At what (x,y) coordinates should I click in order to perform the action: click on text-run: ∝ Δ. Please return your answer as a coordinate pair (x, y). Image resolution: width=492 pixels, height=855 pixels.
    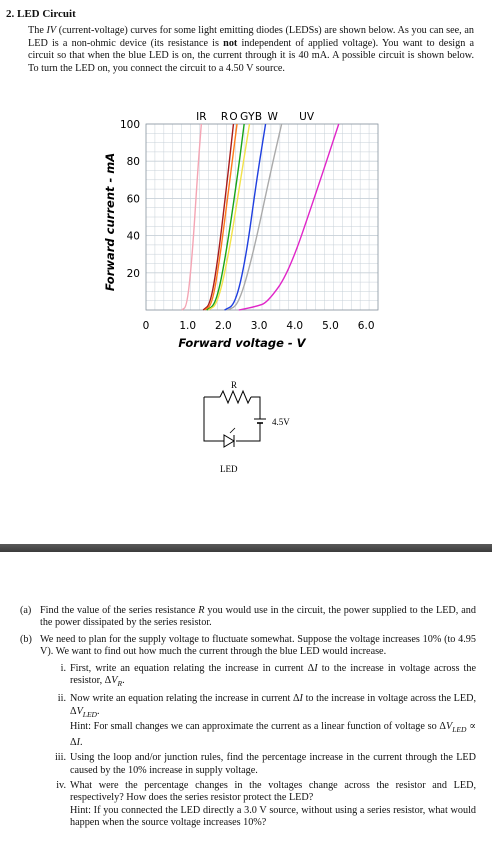
    Looking at the image, I should click on (273, 734).